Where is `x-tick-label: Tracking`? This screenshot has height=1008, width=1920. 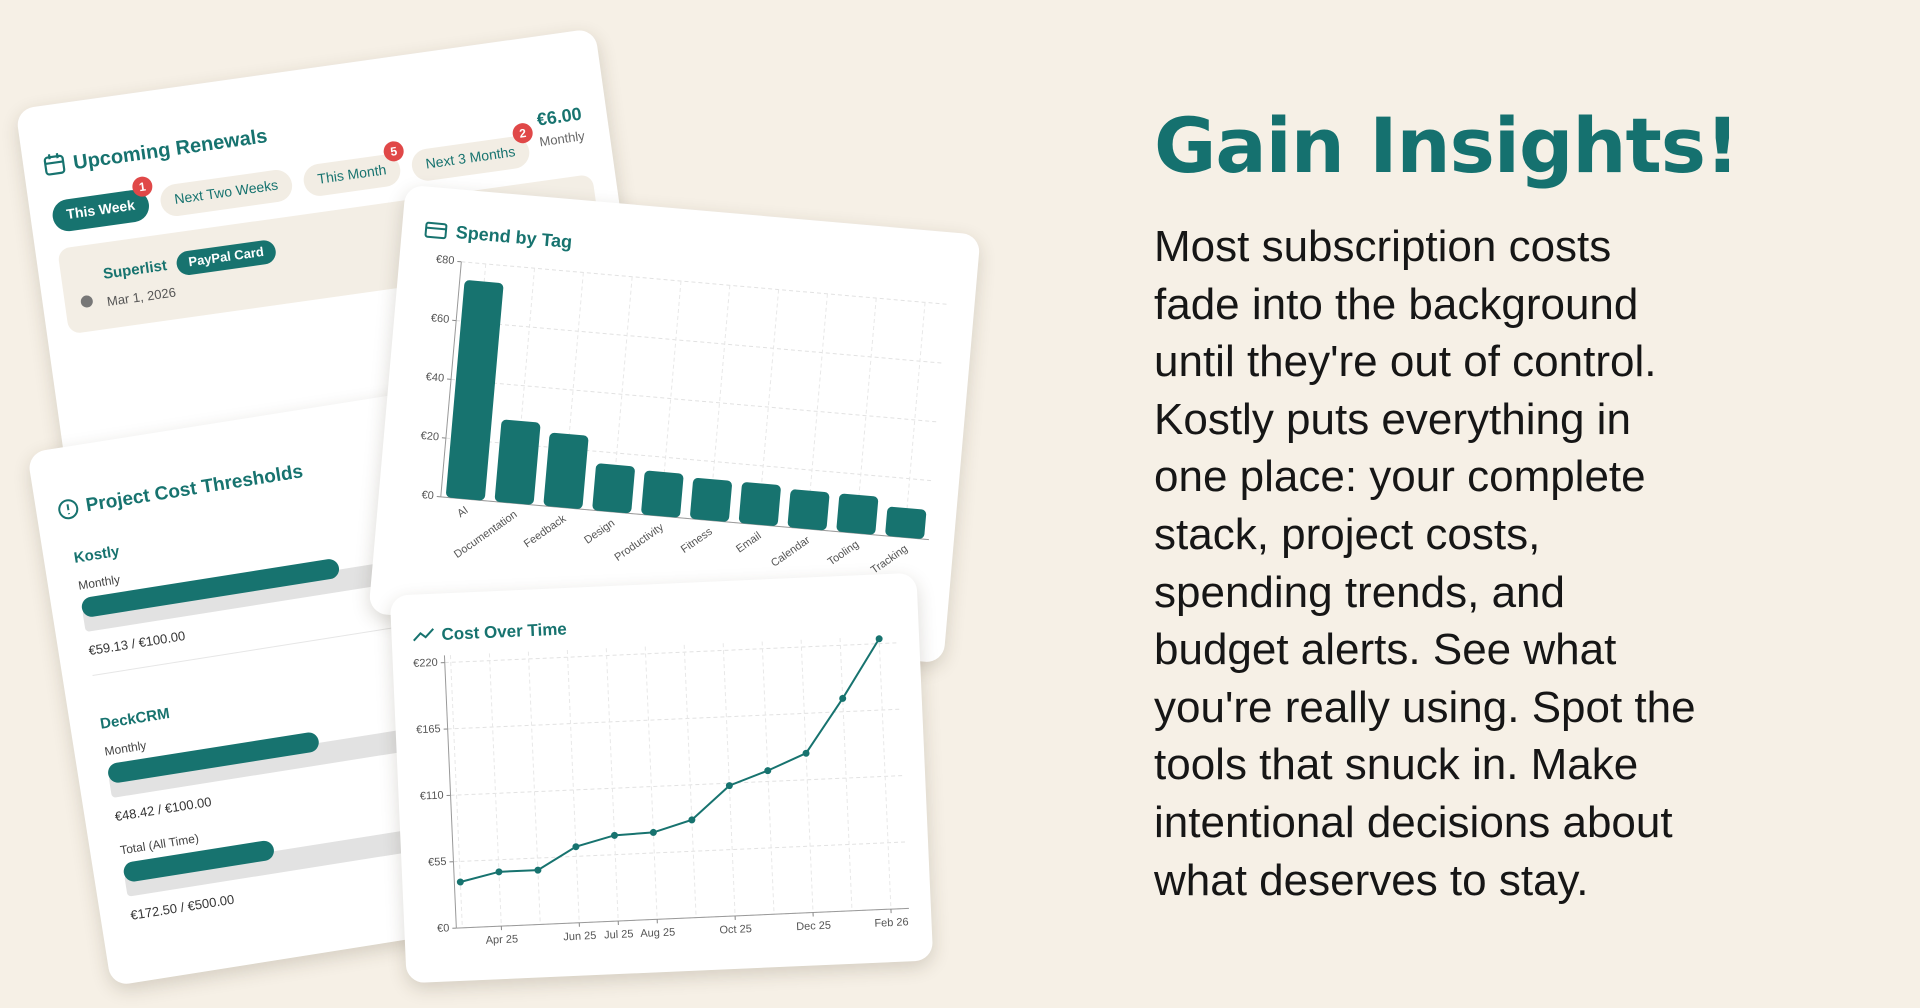
x-tick-label: Tracking is located at coordinates (889, 560).